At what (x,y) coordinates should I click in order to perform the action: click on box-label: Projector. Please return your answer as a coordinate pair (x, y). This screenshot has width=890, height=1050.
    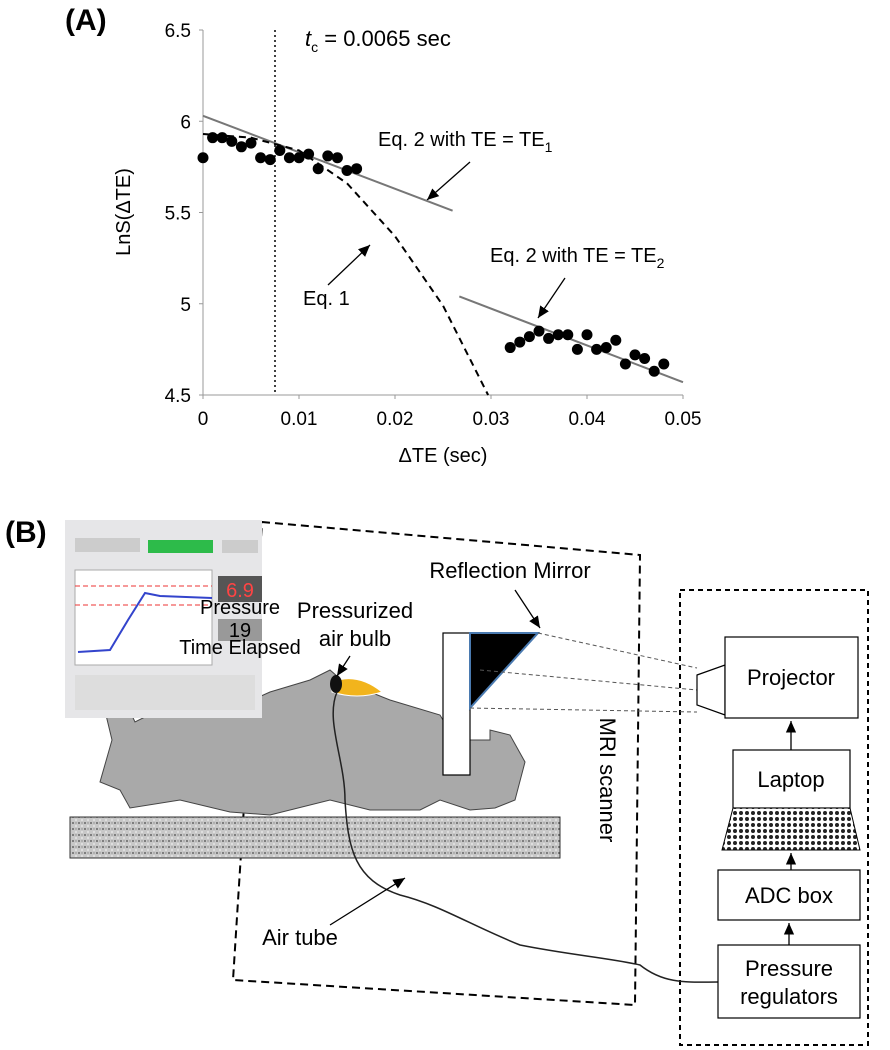
    Looking at the image, I should click on (791, 677).